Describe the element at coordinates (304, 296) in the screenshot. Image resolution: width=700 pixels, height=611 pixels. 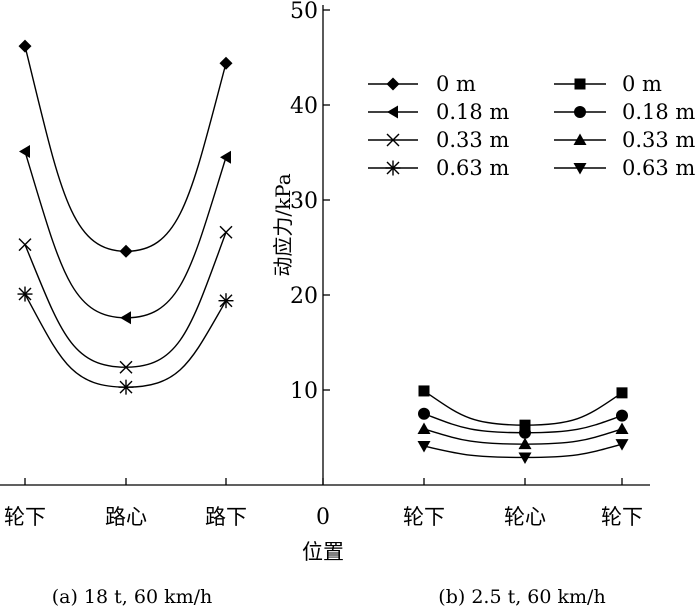
I see `y-tick-label: 20` at that location.